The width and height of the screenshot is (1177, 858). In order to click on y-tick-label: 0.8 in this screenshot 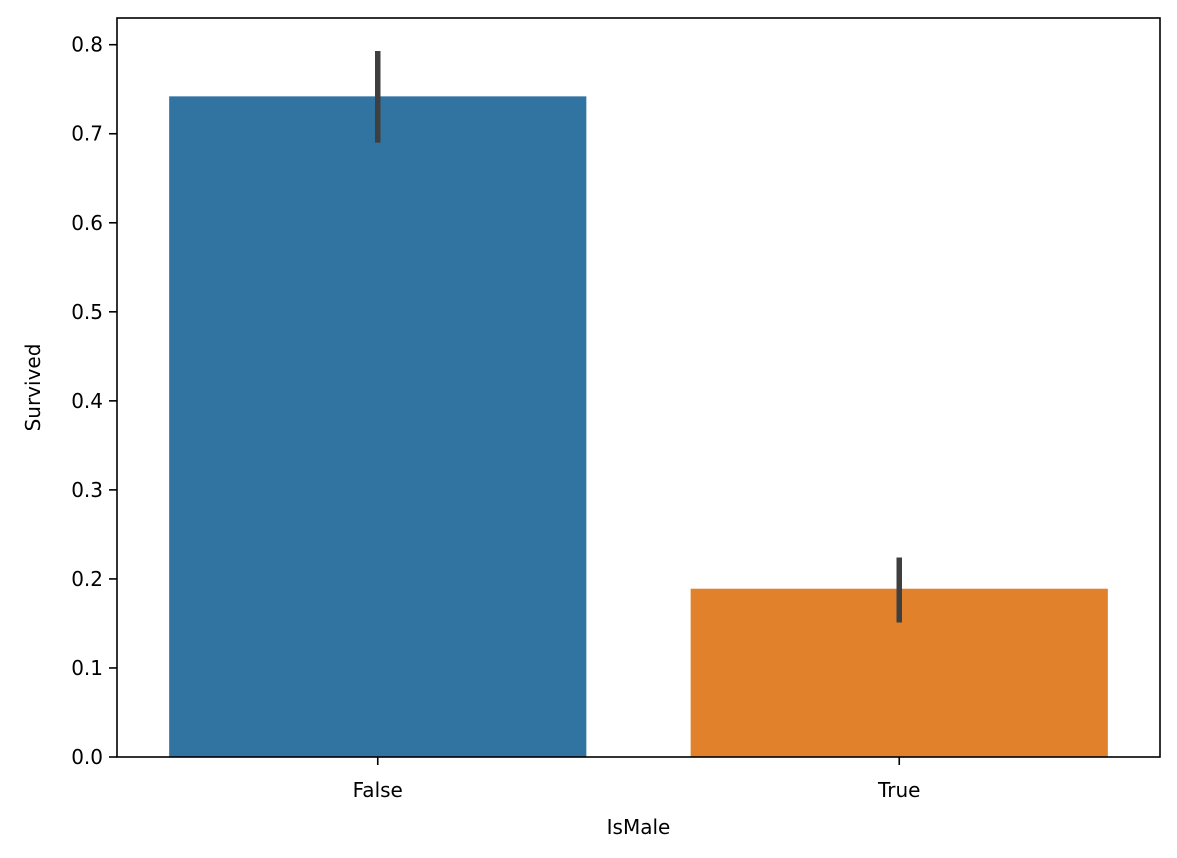, I will do `click(87, 45)`.